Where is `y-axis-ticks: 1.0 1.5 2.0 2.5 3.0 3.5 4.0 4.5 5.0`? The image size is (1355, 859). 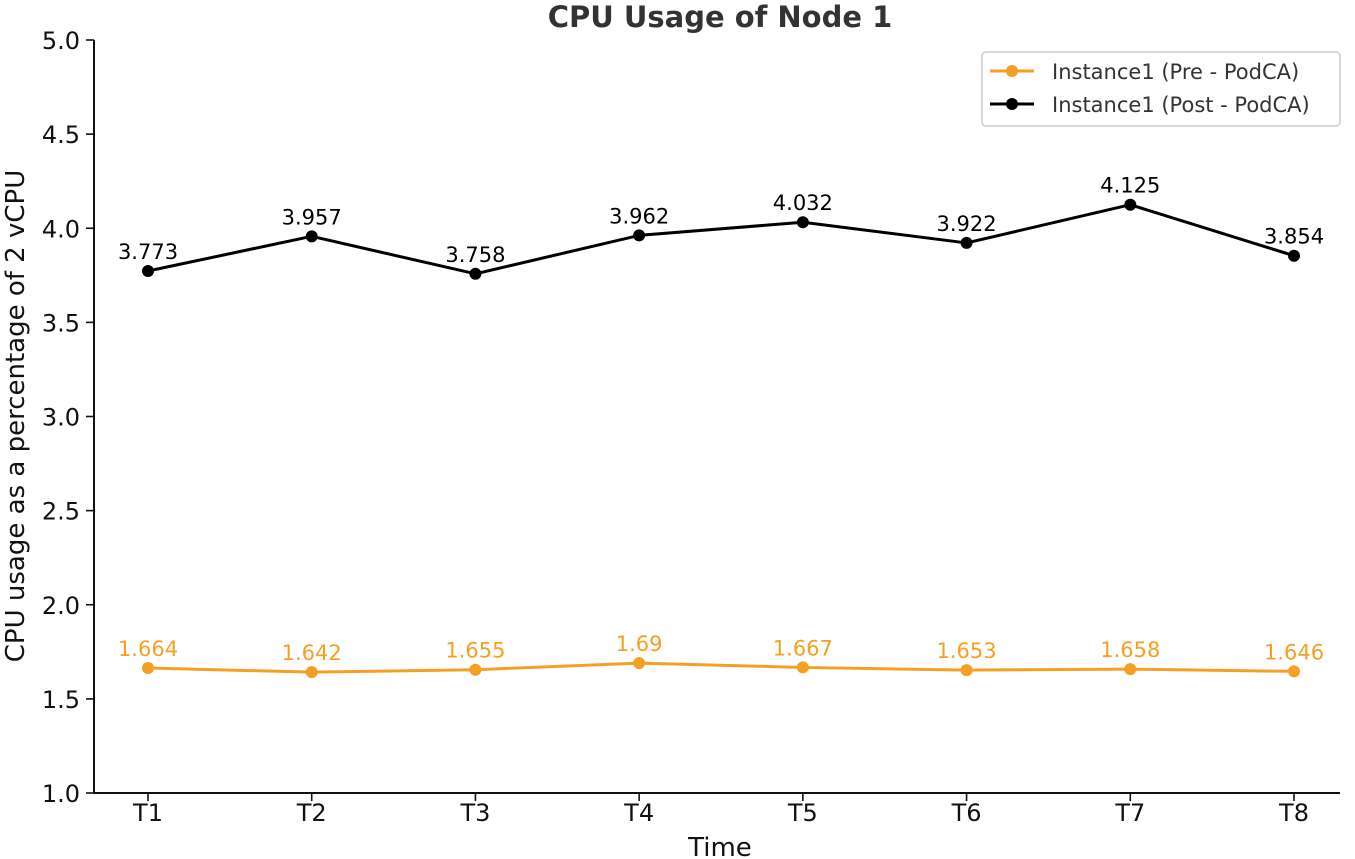
y-axis-ticks: 1.0 1.5 2.0 2.5 3.0 3.5 4.0 4.5 5.0 is located at coordinates (68, 417).